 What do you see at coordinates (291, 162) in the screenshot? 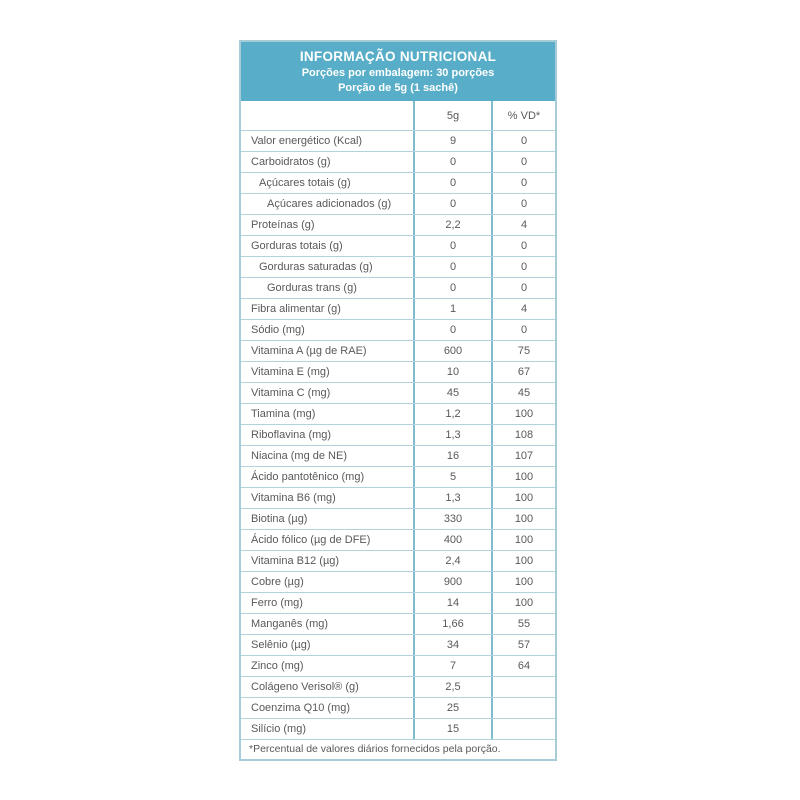
I see `nutrient-label: Carboidratos (g)` at bounding box center [291, 162].